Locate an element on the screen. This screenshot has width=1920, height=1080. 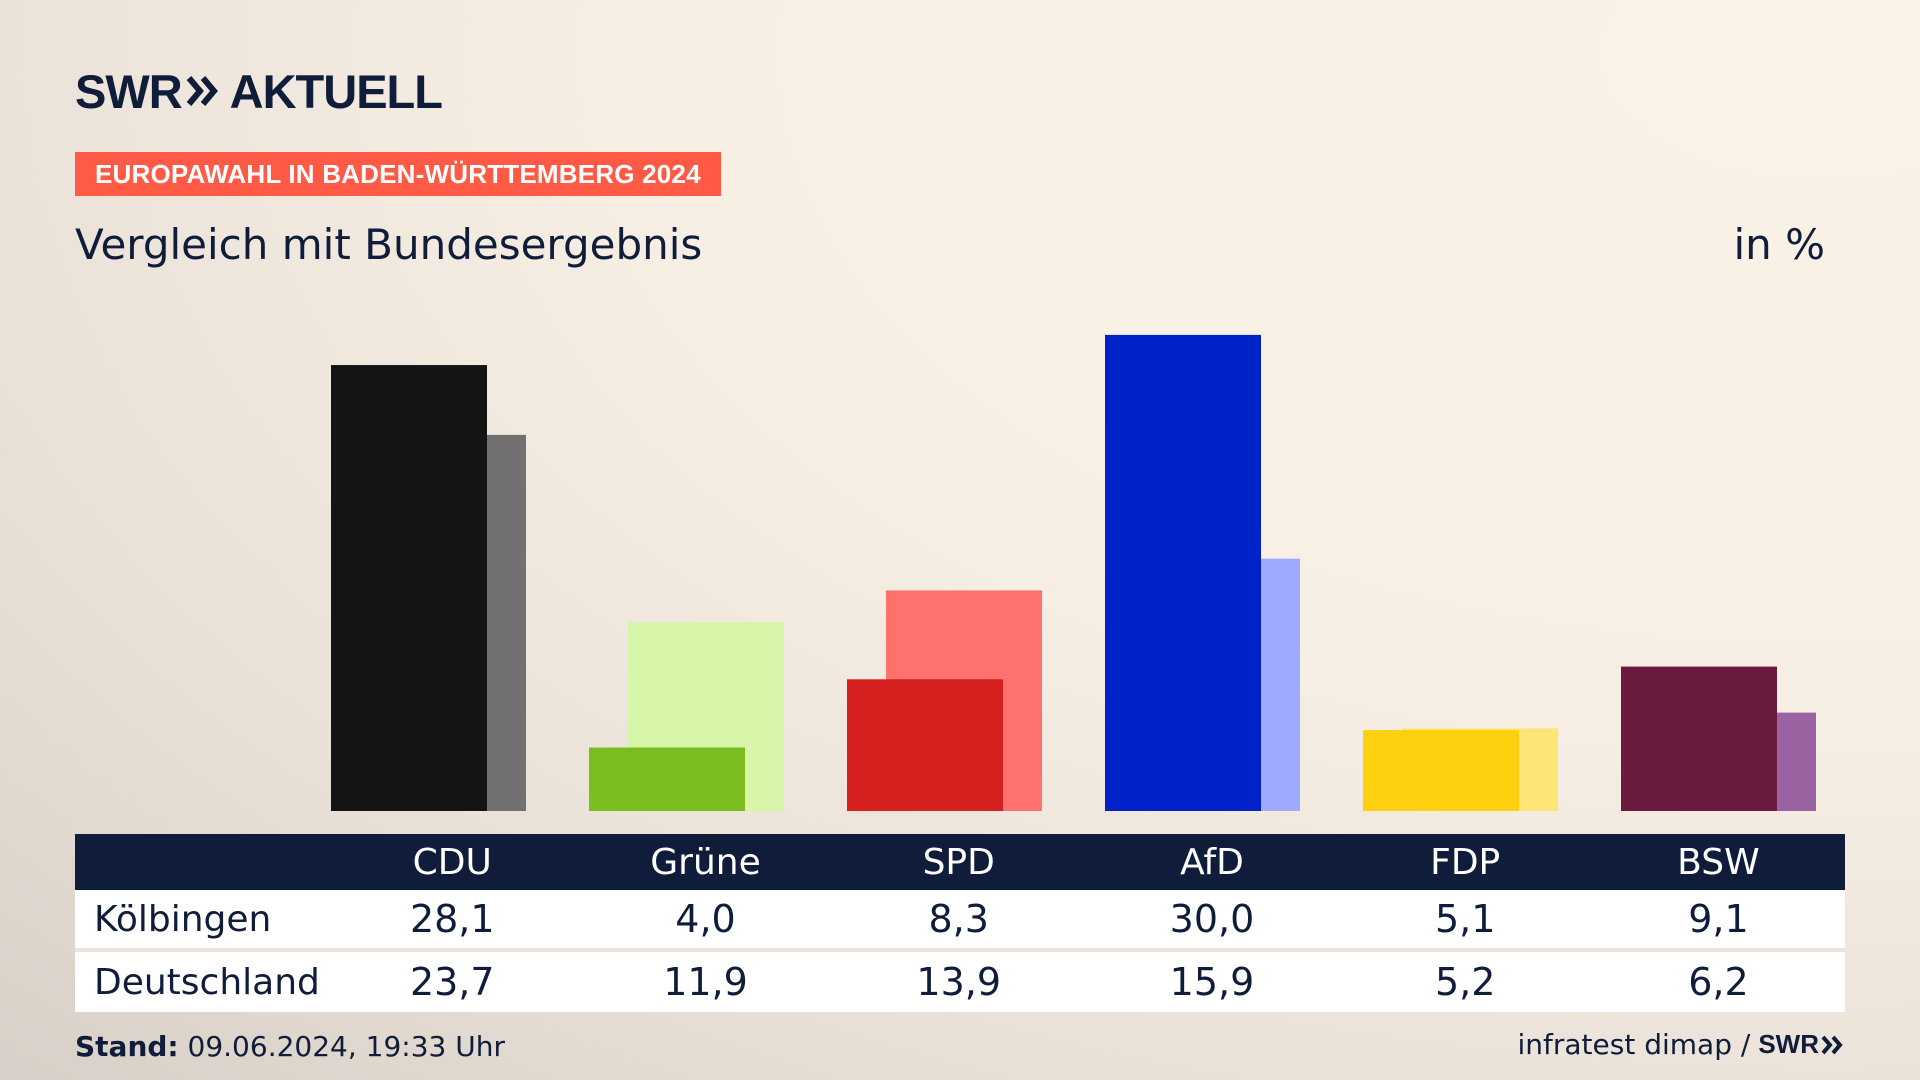
election-tag: EUROPAWAHL IN BADEN-WÜRTTEMBERG 2024 is located at coordinates (398, 174).